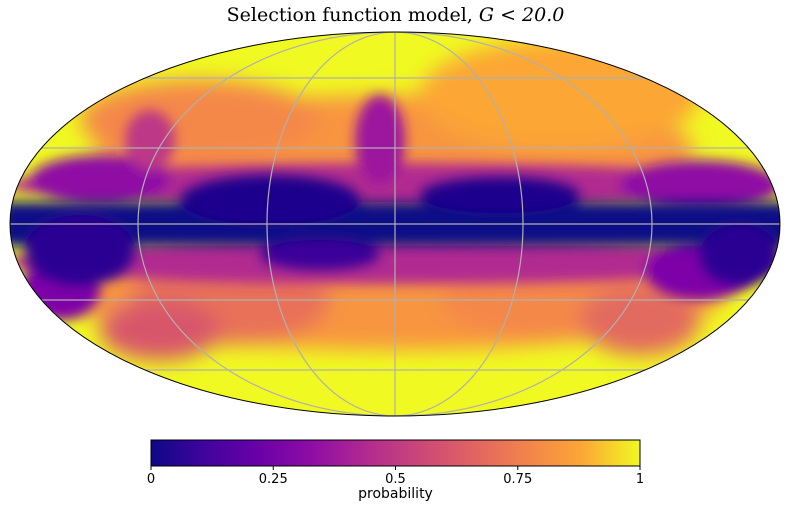 Image resolution: width=791 pixels, height=512 pixels. What do you see at coordinates (395, 479) in the screenshot?
I see `colorbar-tick-label: 0.5` at bounding box center [395, 479].